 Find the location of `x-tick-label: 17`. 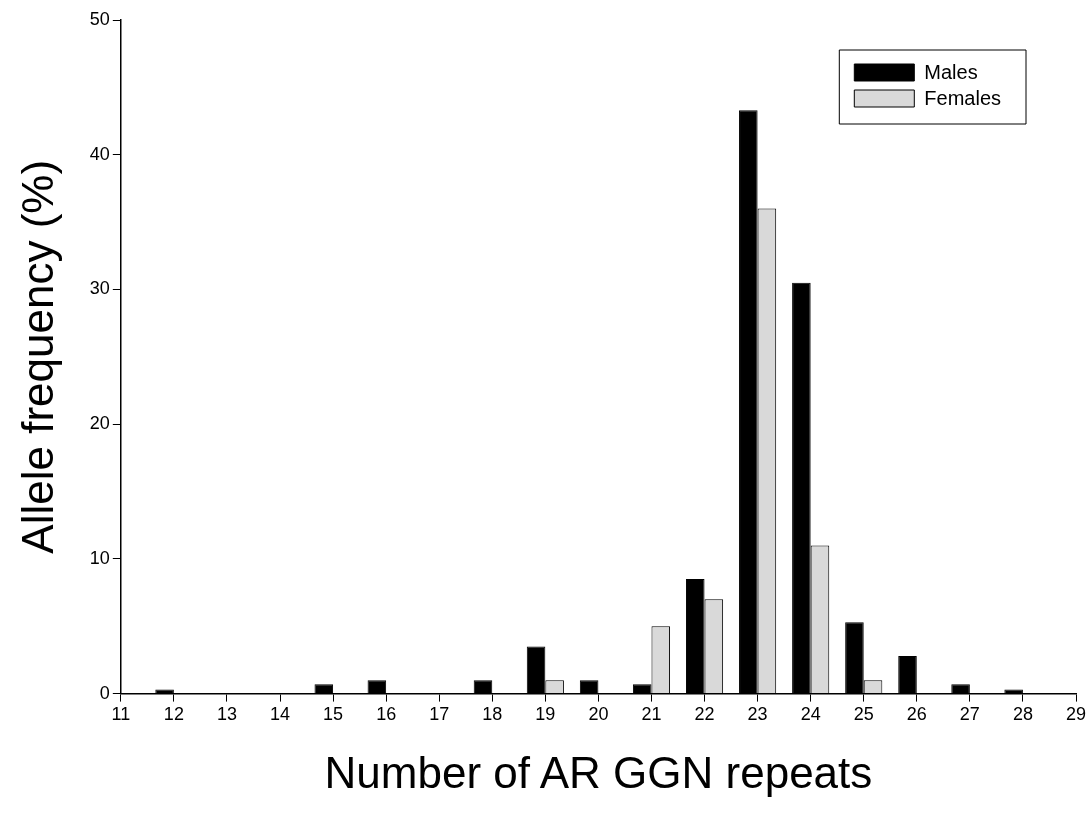

x-tick-label: 17 is located at coordinates (439, 714).